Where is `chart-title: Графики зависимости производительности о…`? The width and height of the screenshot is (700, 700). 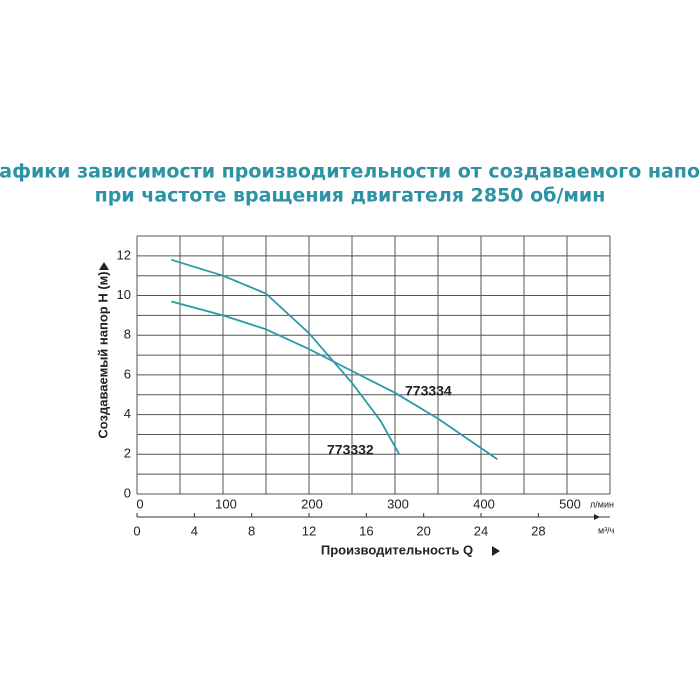 chart-title: Графики зависимости производительности о… is located at coordinates (350, 172).